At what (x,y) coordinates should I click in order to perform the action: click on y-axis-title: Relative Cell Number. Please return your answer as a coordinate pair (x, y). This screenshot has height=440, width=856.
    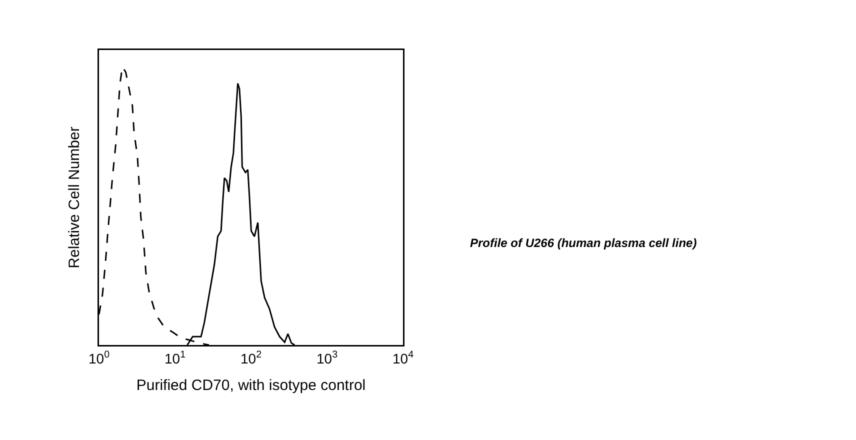
    Looking at the image, I should click on (74, 197).